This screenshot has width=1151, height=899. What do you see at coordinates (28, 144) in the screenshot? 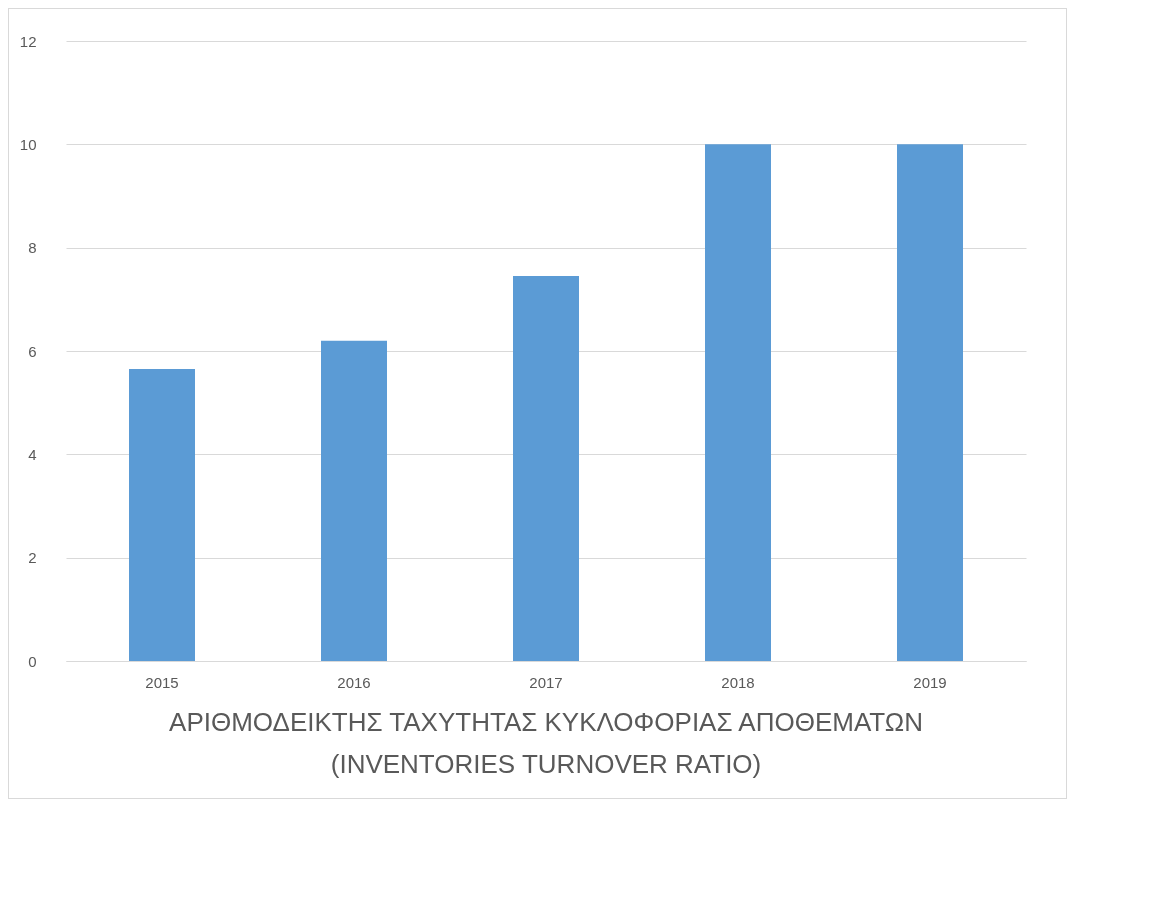
I see `y-tick-label: 10` at bounding box center [28, 144].